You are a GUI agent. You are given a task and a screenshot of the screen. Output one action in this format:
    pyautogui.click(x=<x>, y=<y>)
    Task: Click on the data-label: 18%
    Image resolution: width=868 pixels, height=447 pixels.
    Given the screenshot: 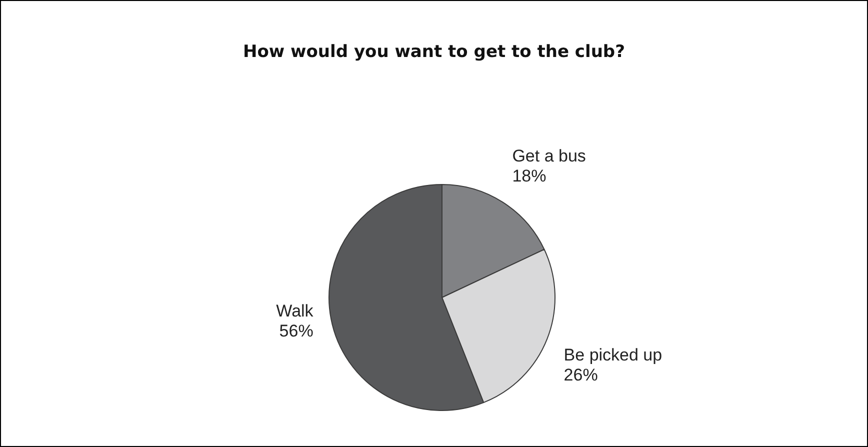 What is the action you would take?
    pyautogui.click(x=529, y=176)
    